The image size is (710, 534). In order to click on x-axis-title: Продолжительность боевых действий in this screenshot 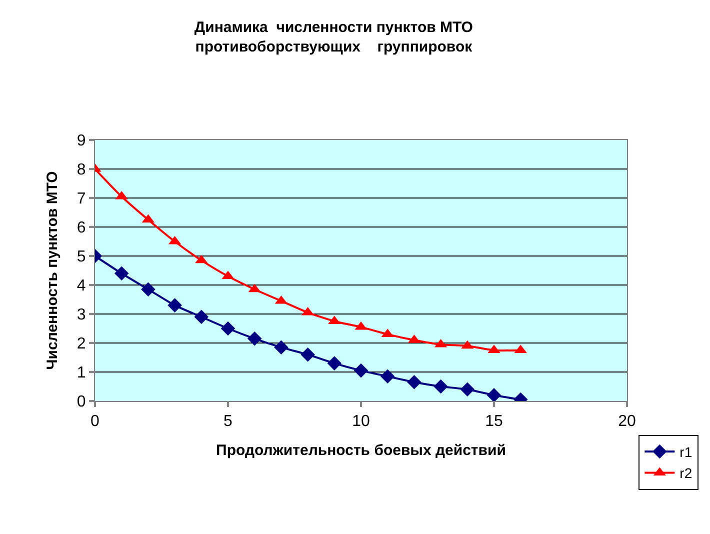, I will do `click(361, 451)`.